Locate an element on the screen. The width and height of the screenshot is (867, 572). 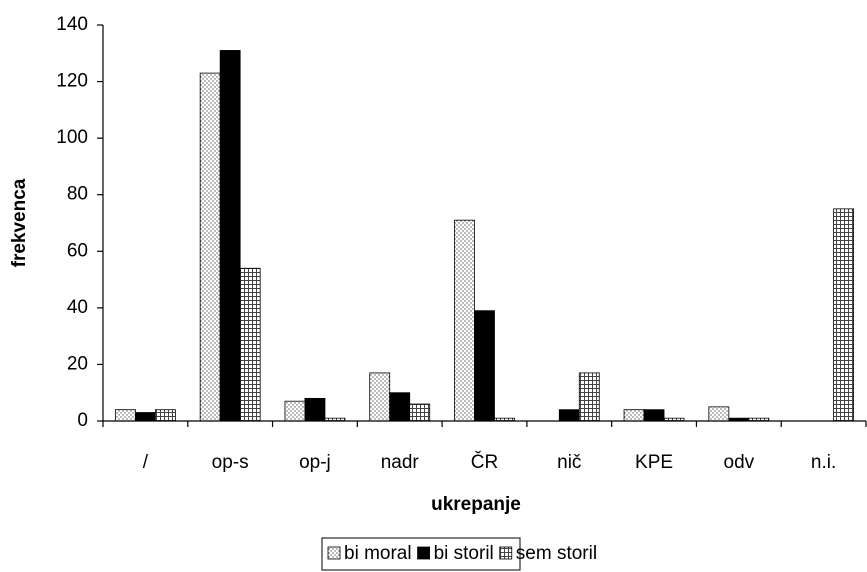
y-tick-label: 40 is located at coordinates (77, 307).